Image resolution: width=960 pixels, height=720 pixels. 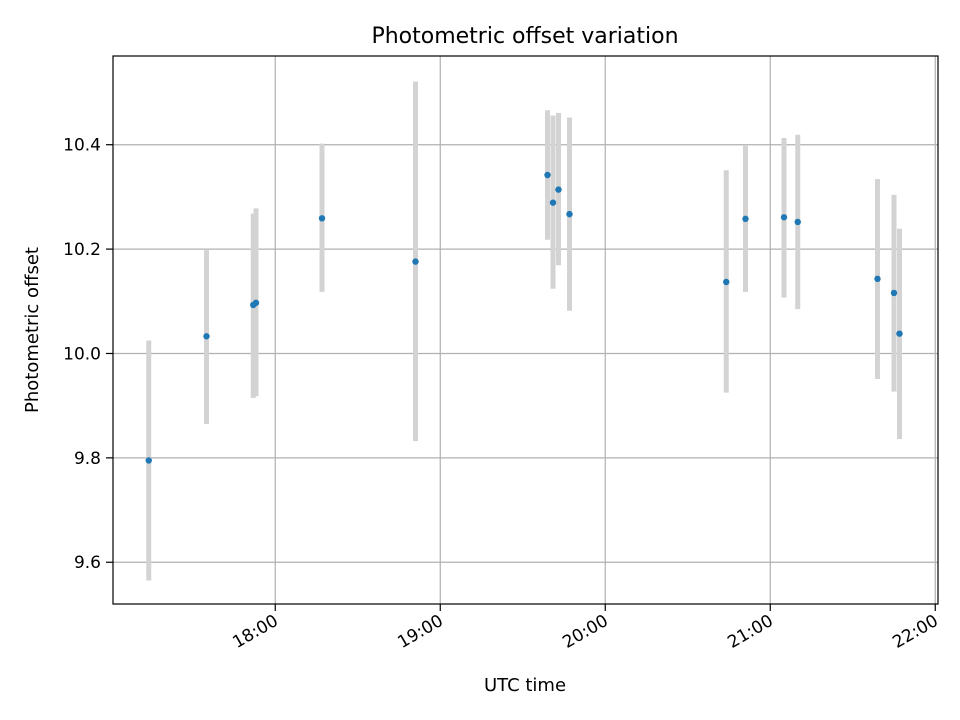 What do you see at coordinates (585, 632) in the screenshot?
I see `x-tick-label: 20:00` at bounding box center [585, 632].